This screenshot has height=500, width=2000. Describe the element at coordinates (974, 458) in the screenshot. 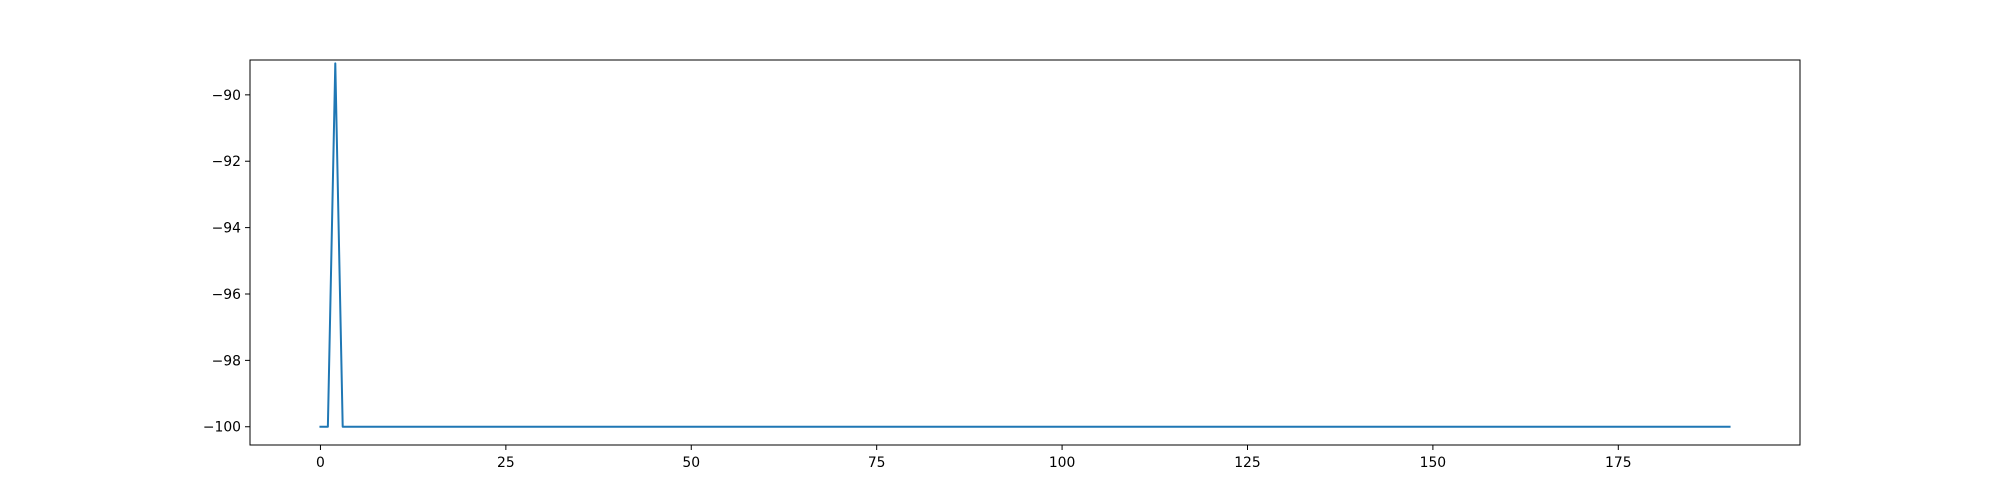

I see `x-axis: 0 25 50 75 100 125 150 175` at that location.